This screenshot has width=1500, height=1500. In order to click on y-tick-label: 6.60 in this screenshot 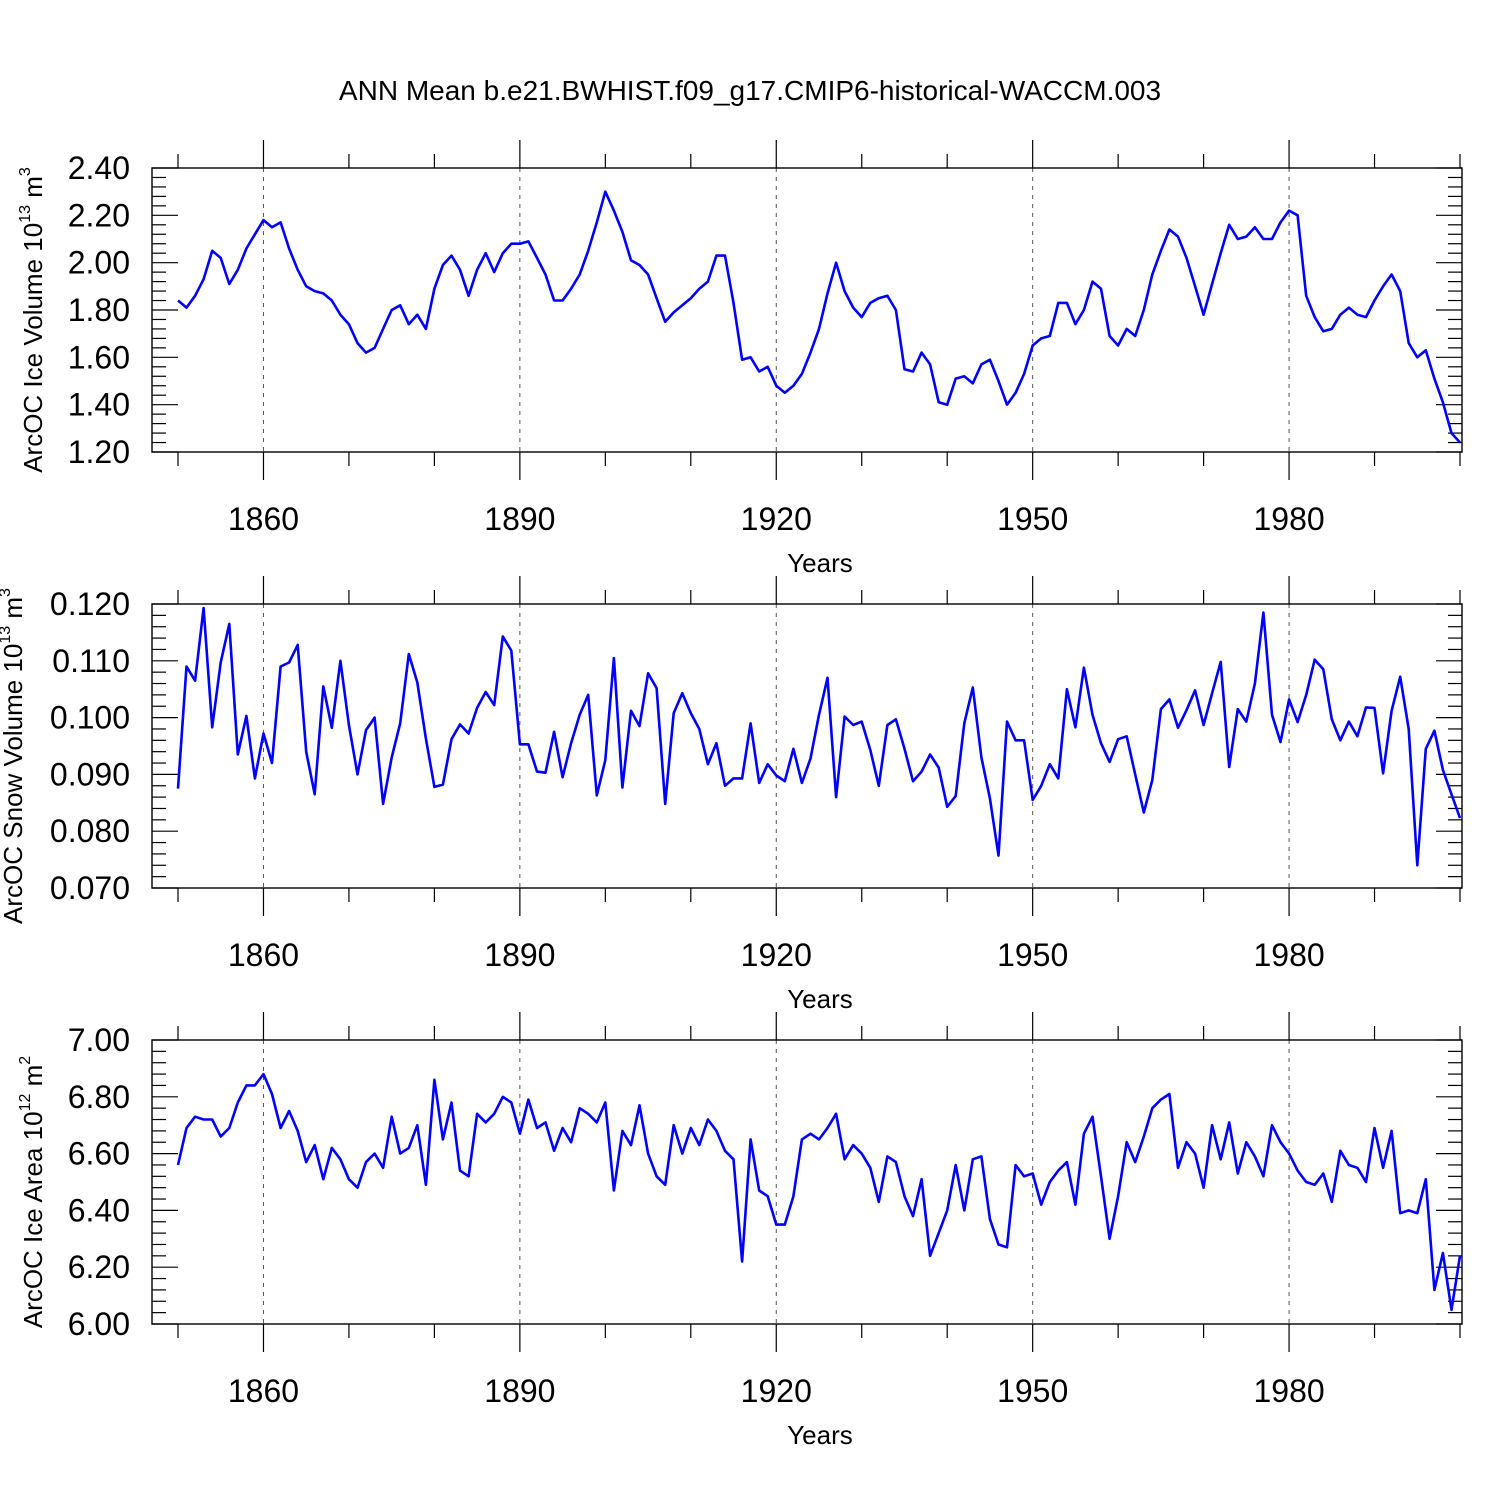, I will do `click(99, 1154)`.